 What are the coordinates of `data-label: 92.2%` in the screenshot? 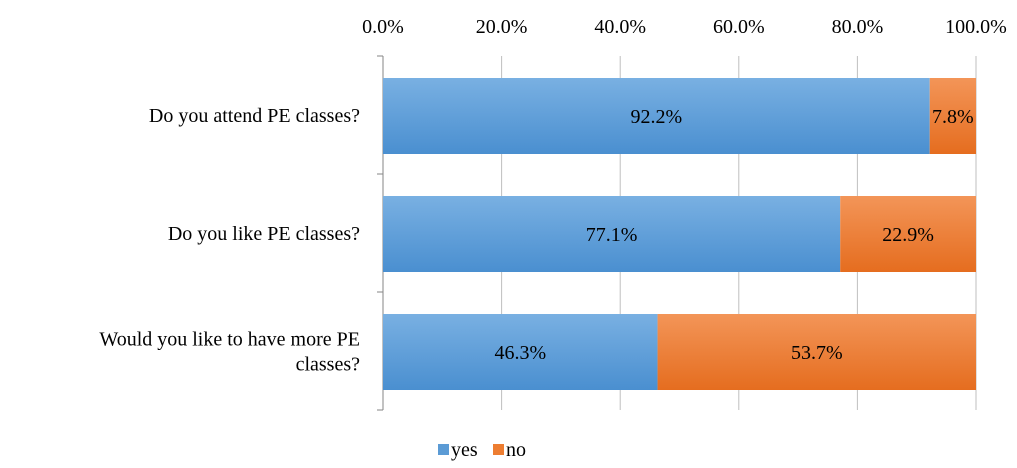 It's located at (657, 117).